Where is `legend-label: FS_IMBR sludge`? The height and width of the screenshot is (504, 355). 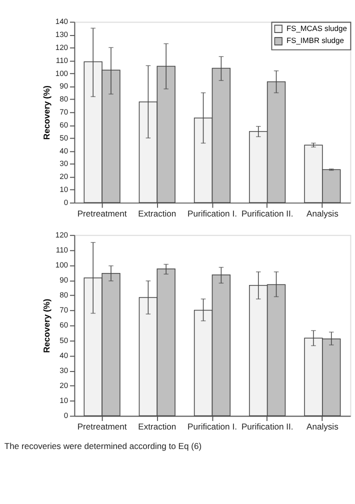
legend-label: FS_IMBR sludge is located at coordinates (315, 41).